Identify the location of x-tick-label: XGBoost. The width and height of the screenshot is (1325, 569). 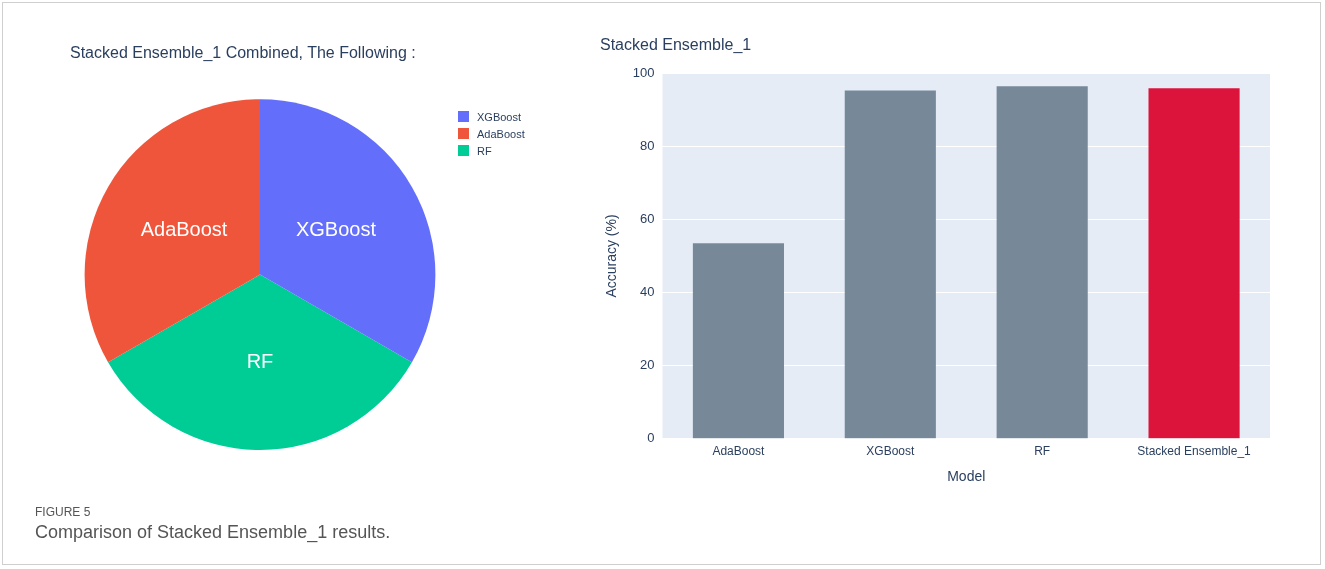
(890, 451).